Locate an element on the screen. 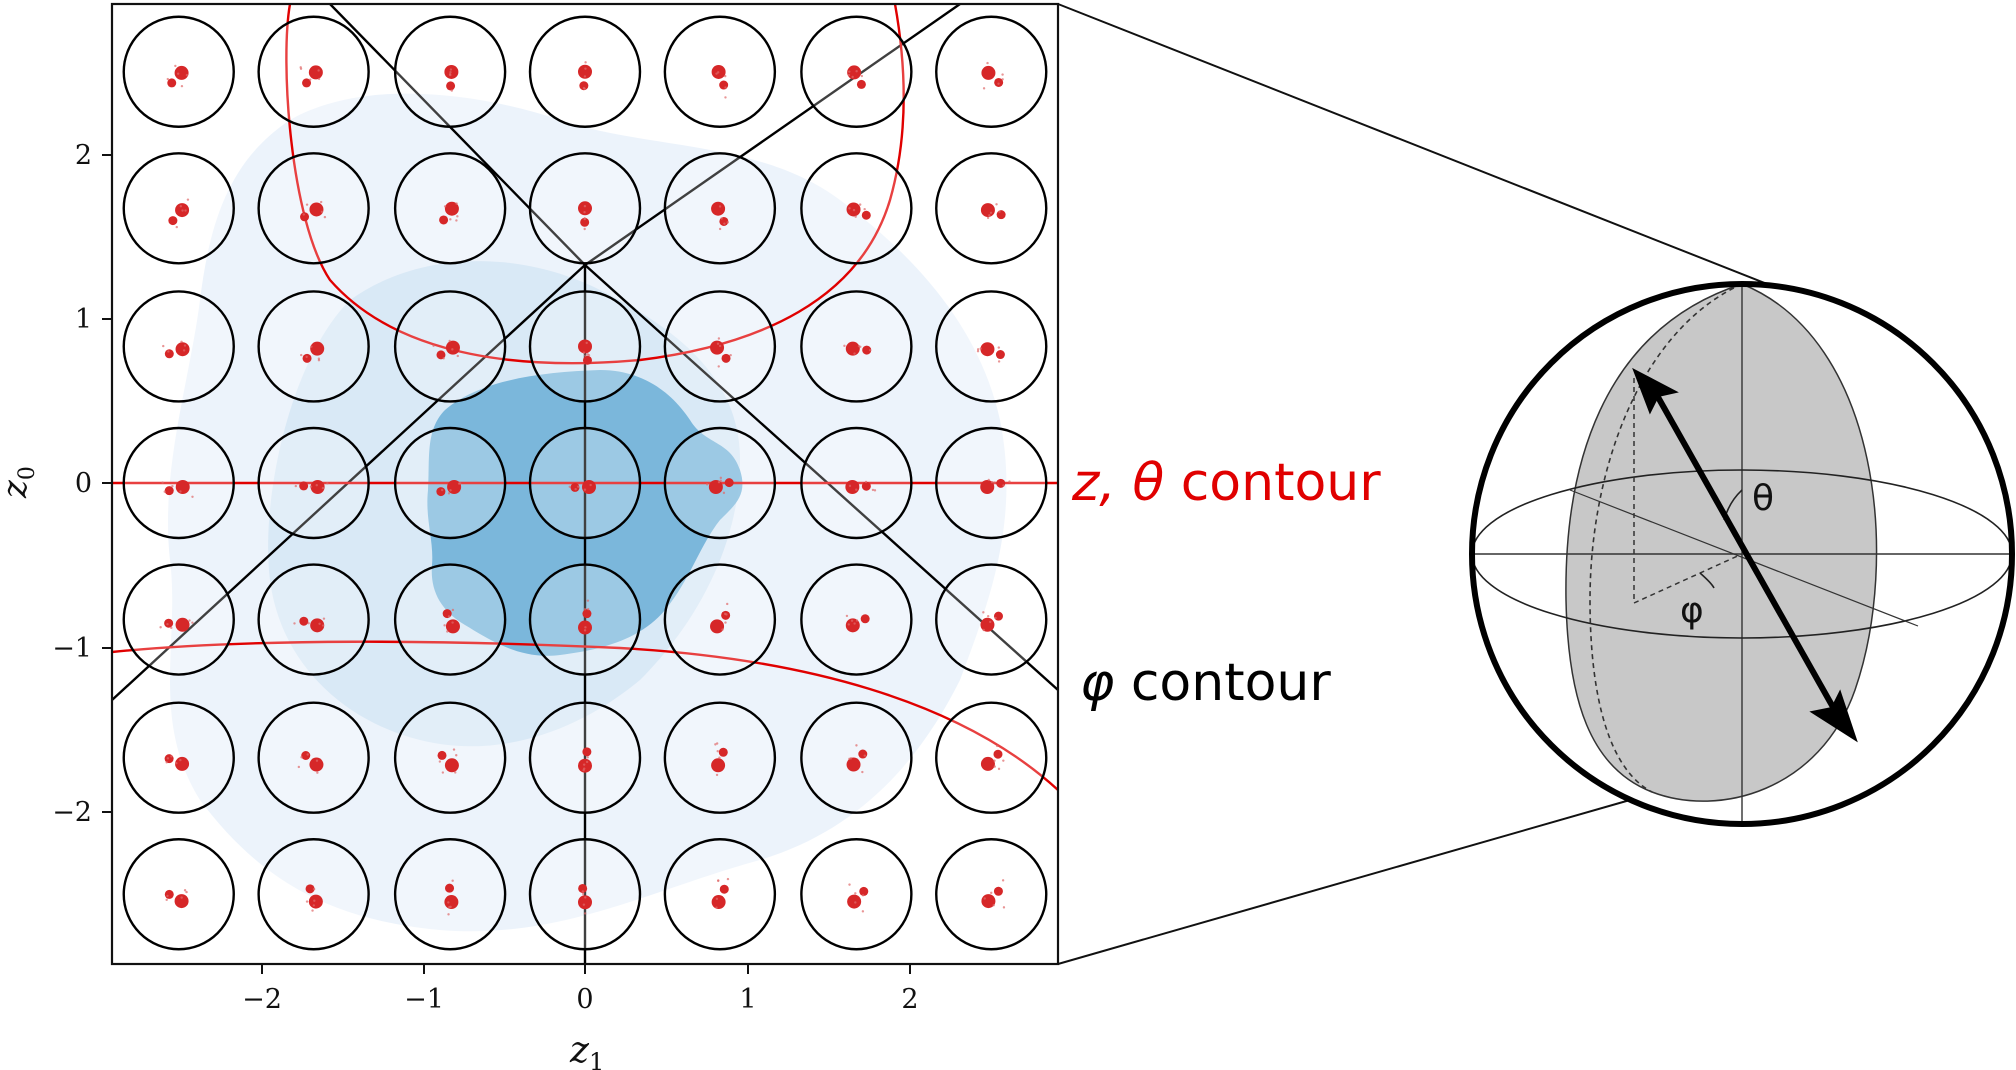 The width and height of the screenshot is (2016, 1070). sphere-outline is located at coordinates (1742, 554).